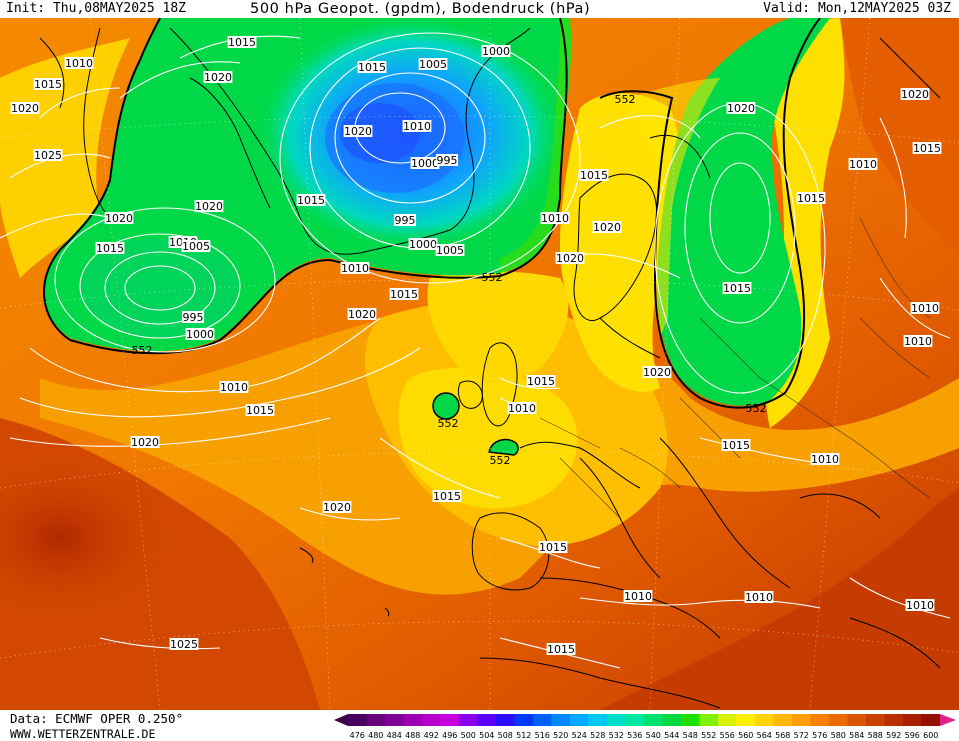  Describe the element at coordinates (801, 735) in the screenshot. I see `legend-value: 572` at that location.